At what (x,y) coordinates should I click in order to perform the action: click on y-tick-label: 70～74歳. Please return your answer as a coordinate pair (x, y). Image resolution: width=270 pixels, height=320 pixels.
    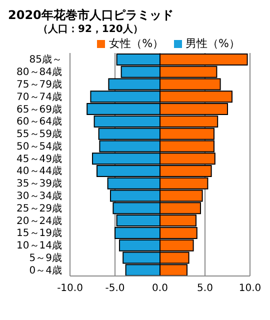
    Looking at the image, I should click on (39, 96).